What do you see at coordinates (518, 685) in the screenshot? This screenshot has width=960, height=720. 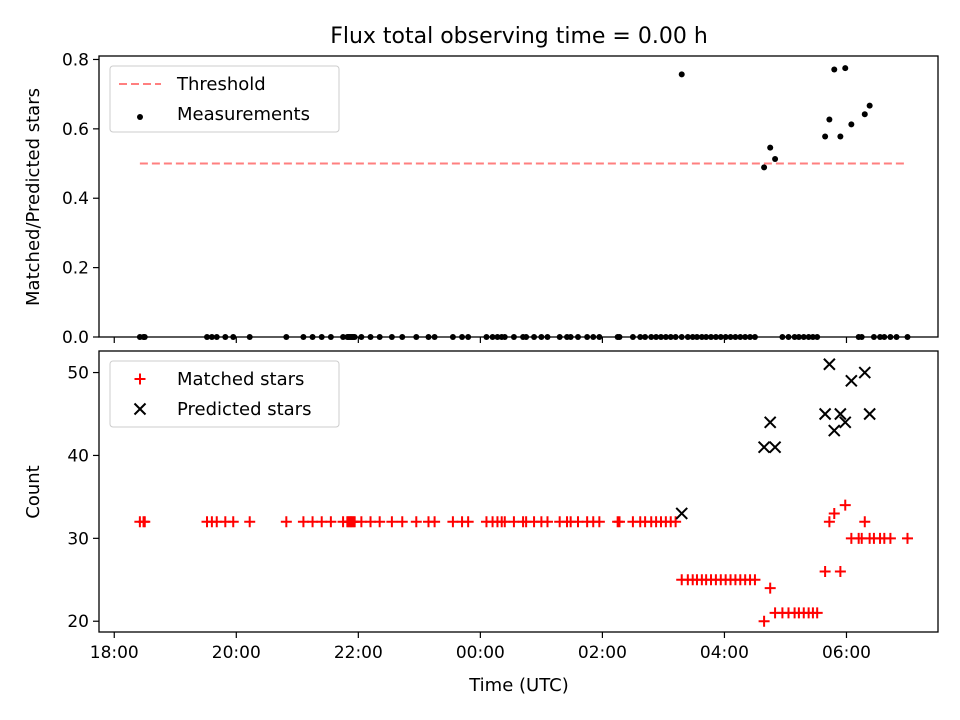 I see `x-axis-label: Time (UTC)` at bounding box center [518, 685].